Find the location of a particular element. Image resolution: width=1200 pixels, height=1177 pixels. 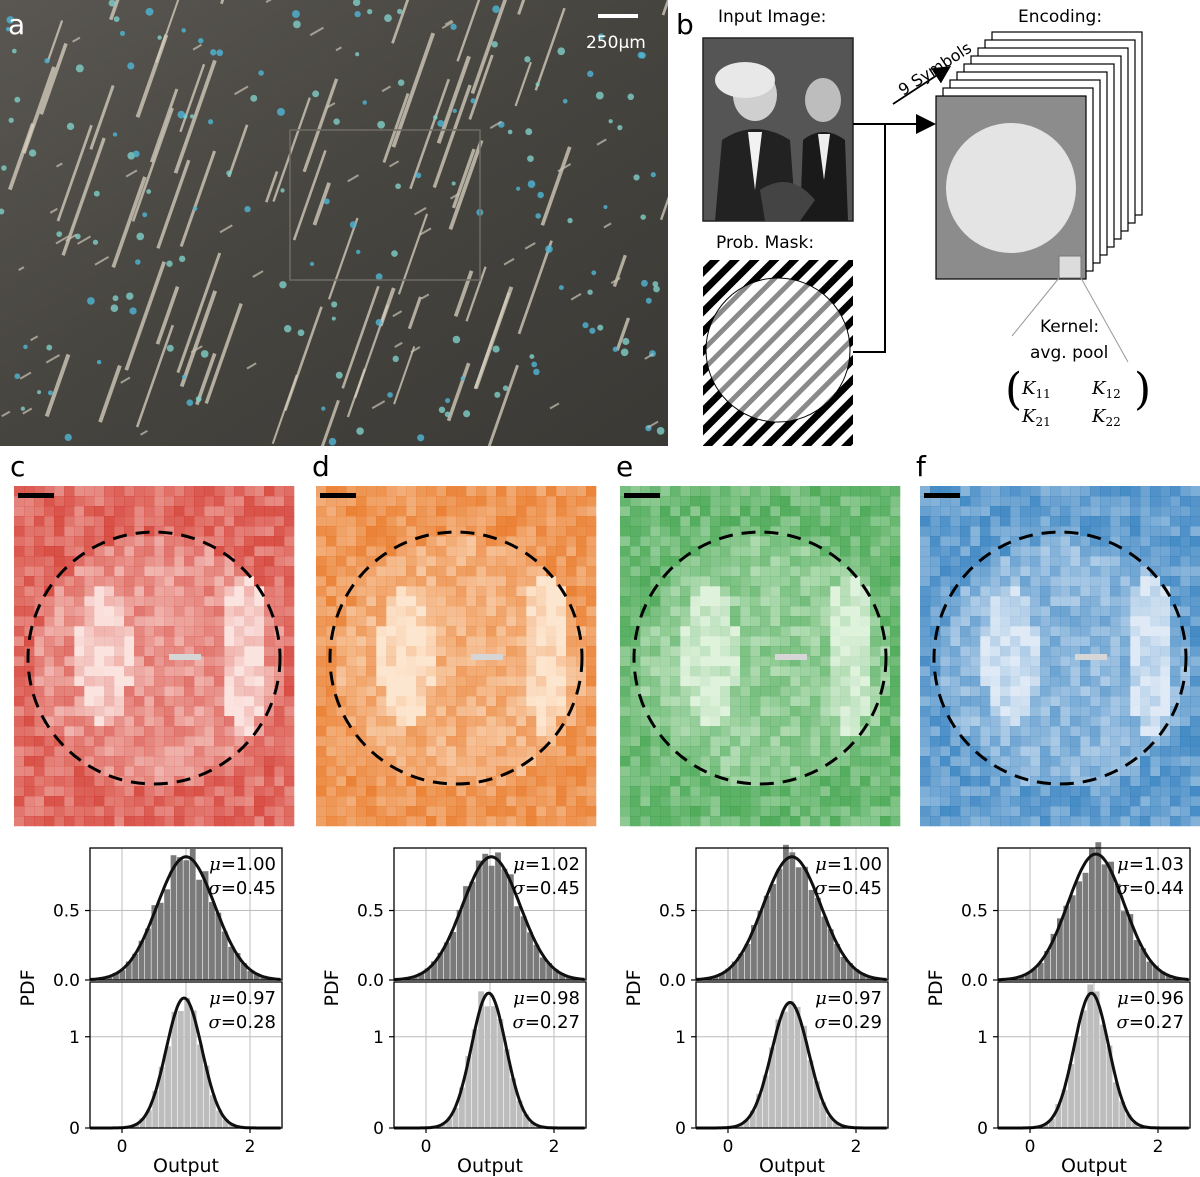

y-tick-label: 1 is located at coordinates (982, 1038).